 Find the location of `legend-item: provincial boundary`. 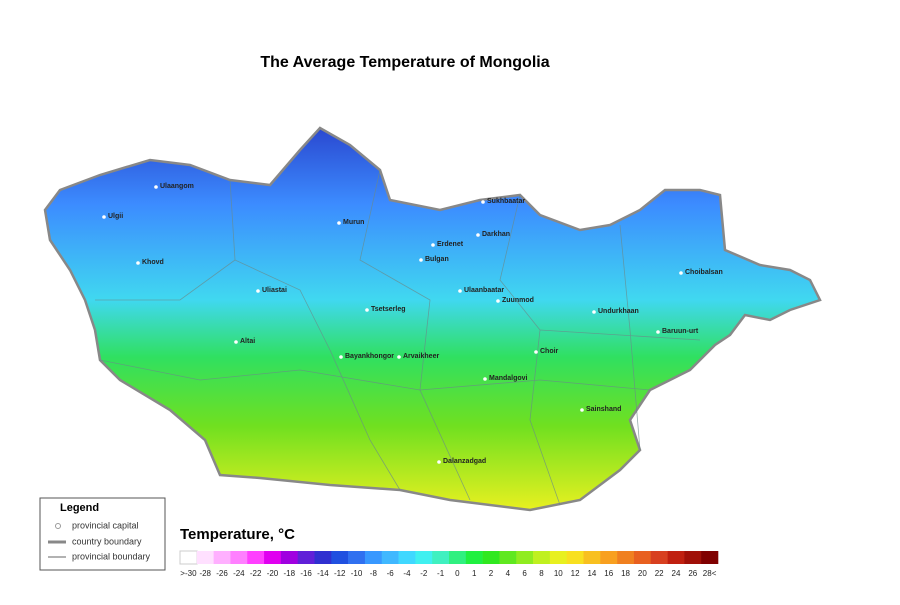

legend-item: provincial boundary is located at coordinates (111, 556).